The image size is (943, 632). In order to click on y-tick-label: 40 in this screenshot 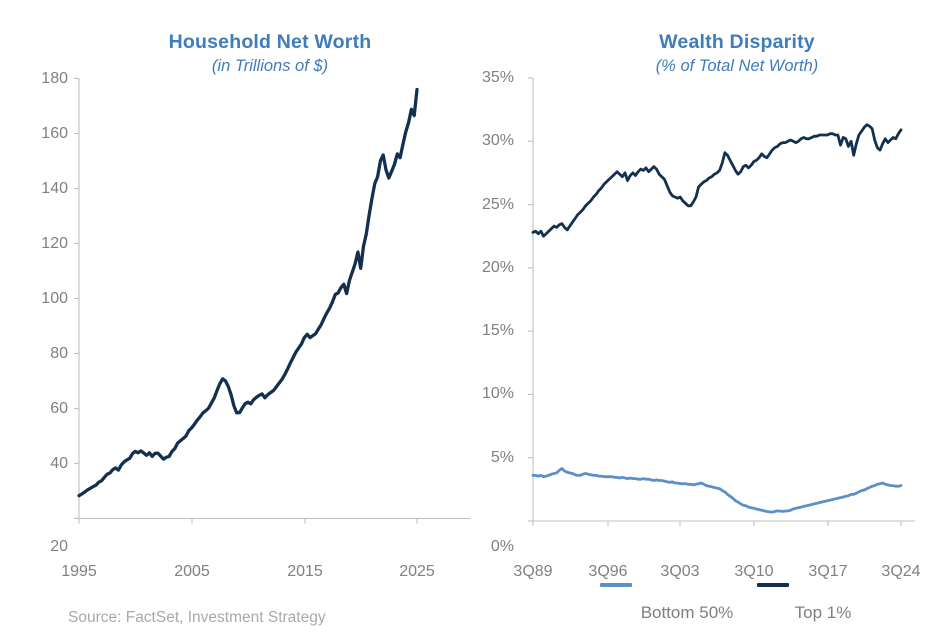, I will do `click(59, 463)`.